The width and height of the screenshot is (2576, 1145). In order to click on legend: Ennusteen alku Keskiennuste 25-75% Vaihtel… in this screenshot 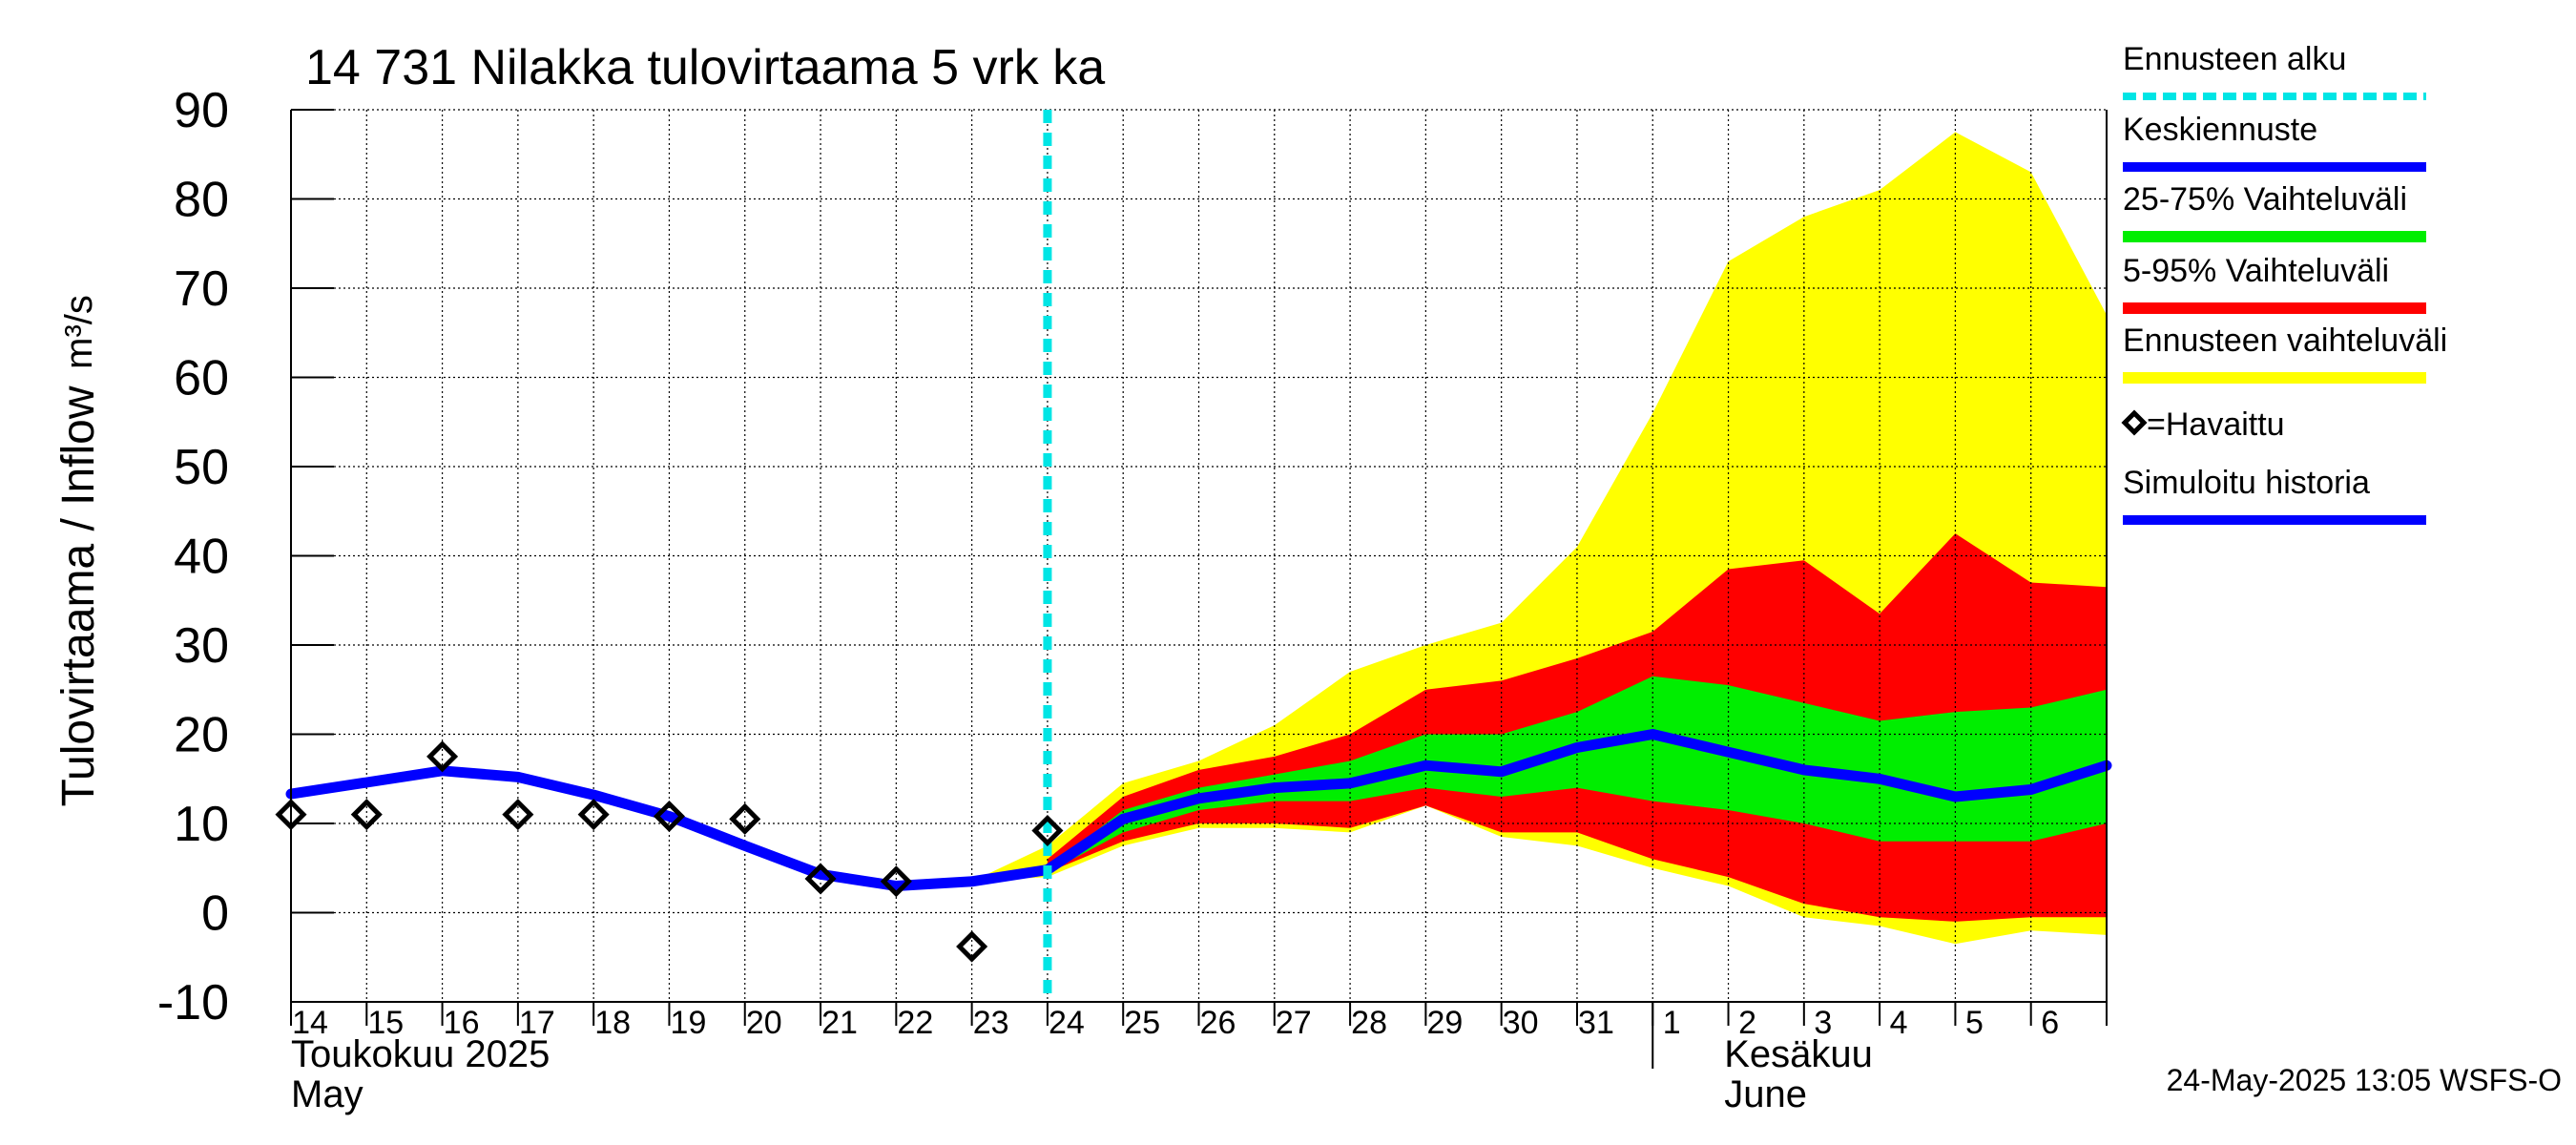, I will do `click(2284, 283)`.